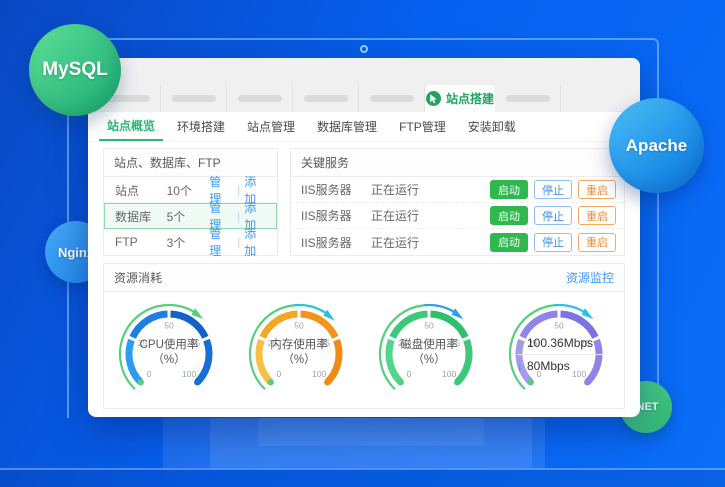 This screenshot has width=725, height=487. What do you see at coordinates (190, 242) in the screenshot?
I see `overview-row-ftp: FTP 3个 管理 | 添加` at bounding box center [190, 242].